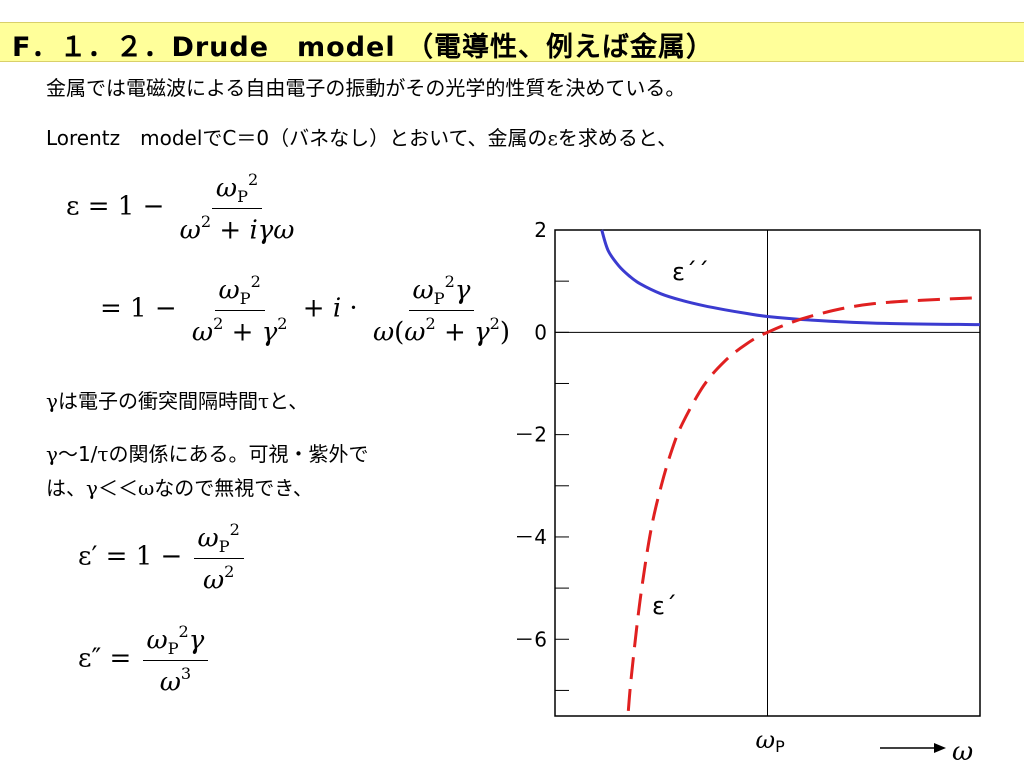  I want to click on omega-p-label-subscript: P, so click(780, 746).